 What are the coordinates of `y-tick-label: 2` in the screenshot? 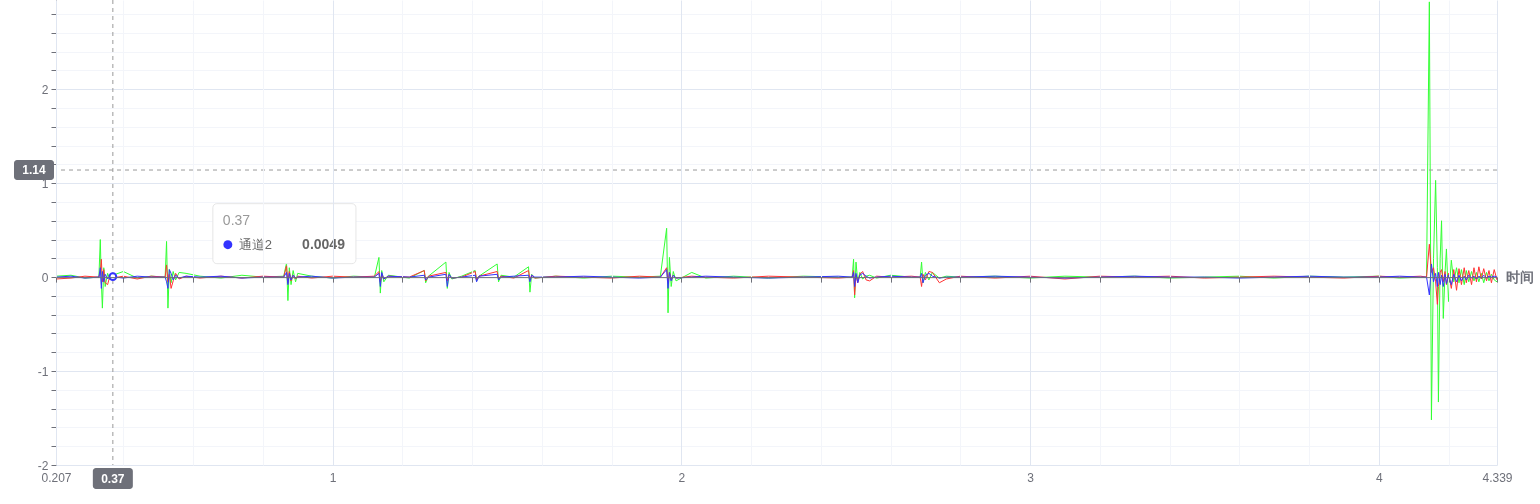 It's located at (45, 89).